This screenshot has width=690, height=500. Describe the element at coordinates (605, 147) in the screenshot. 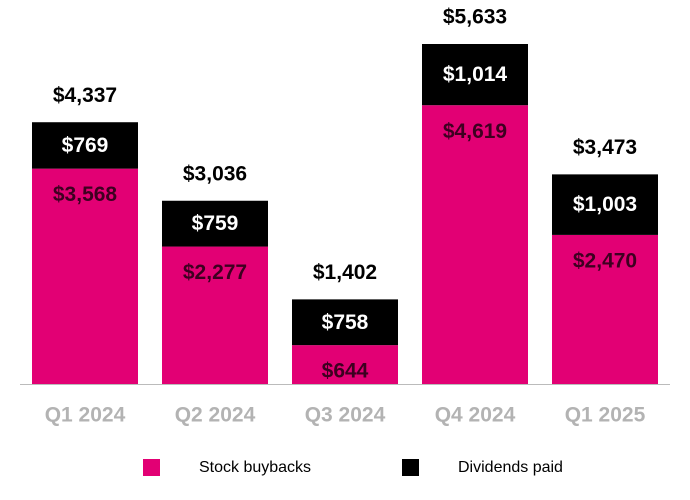

I see `total-label: $3,473` at that location.